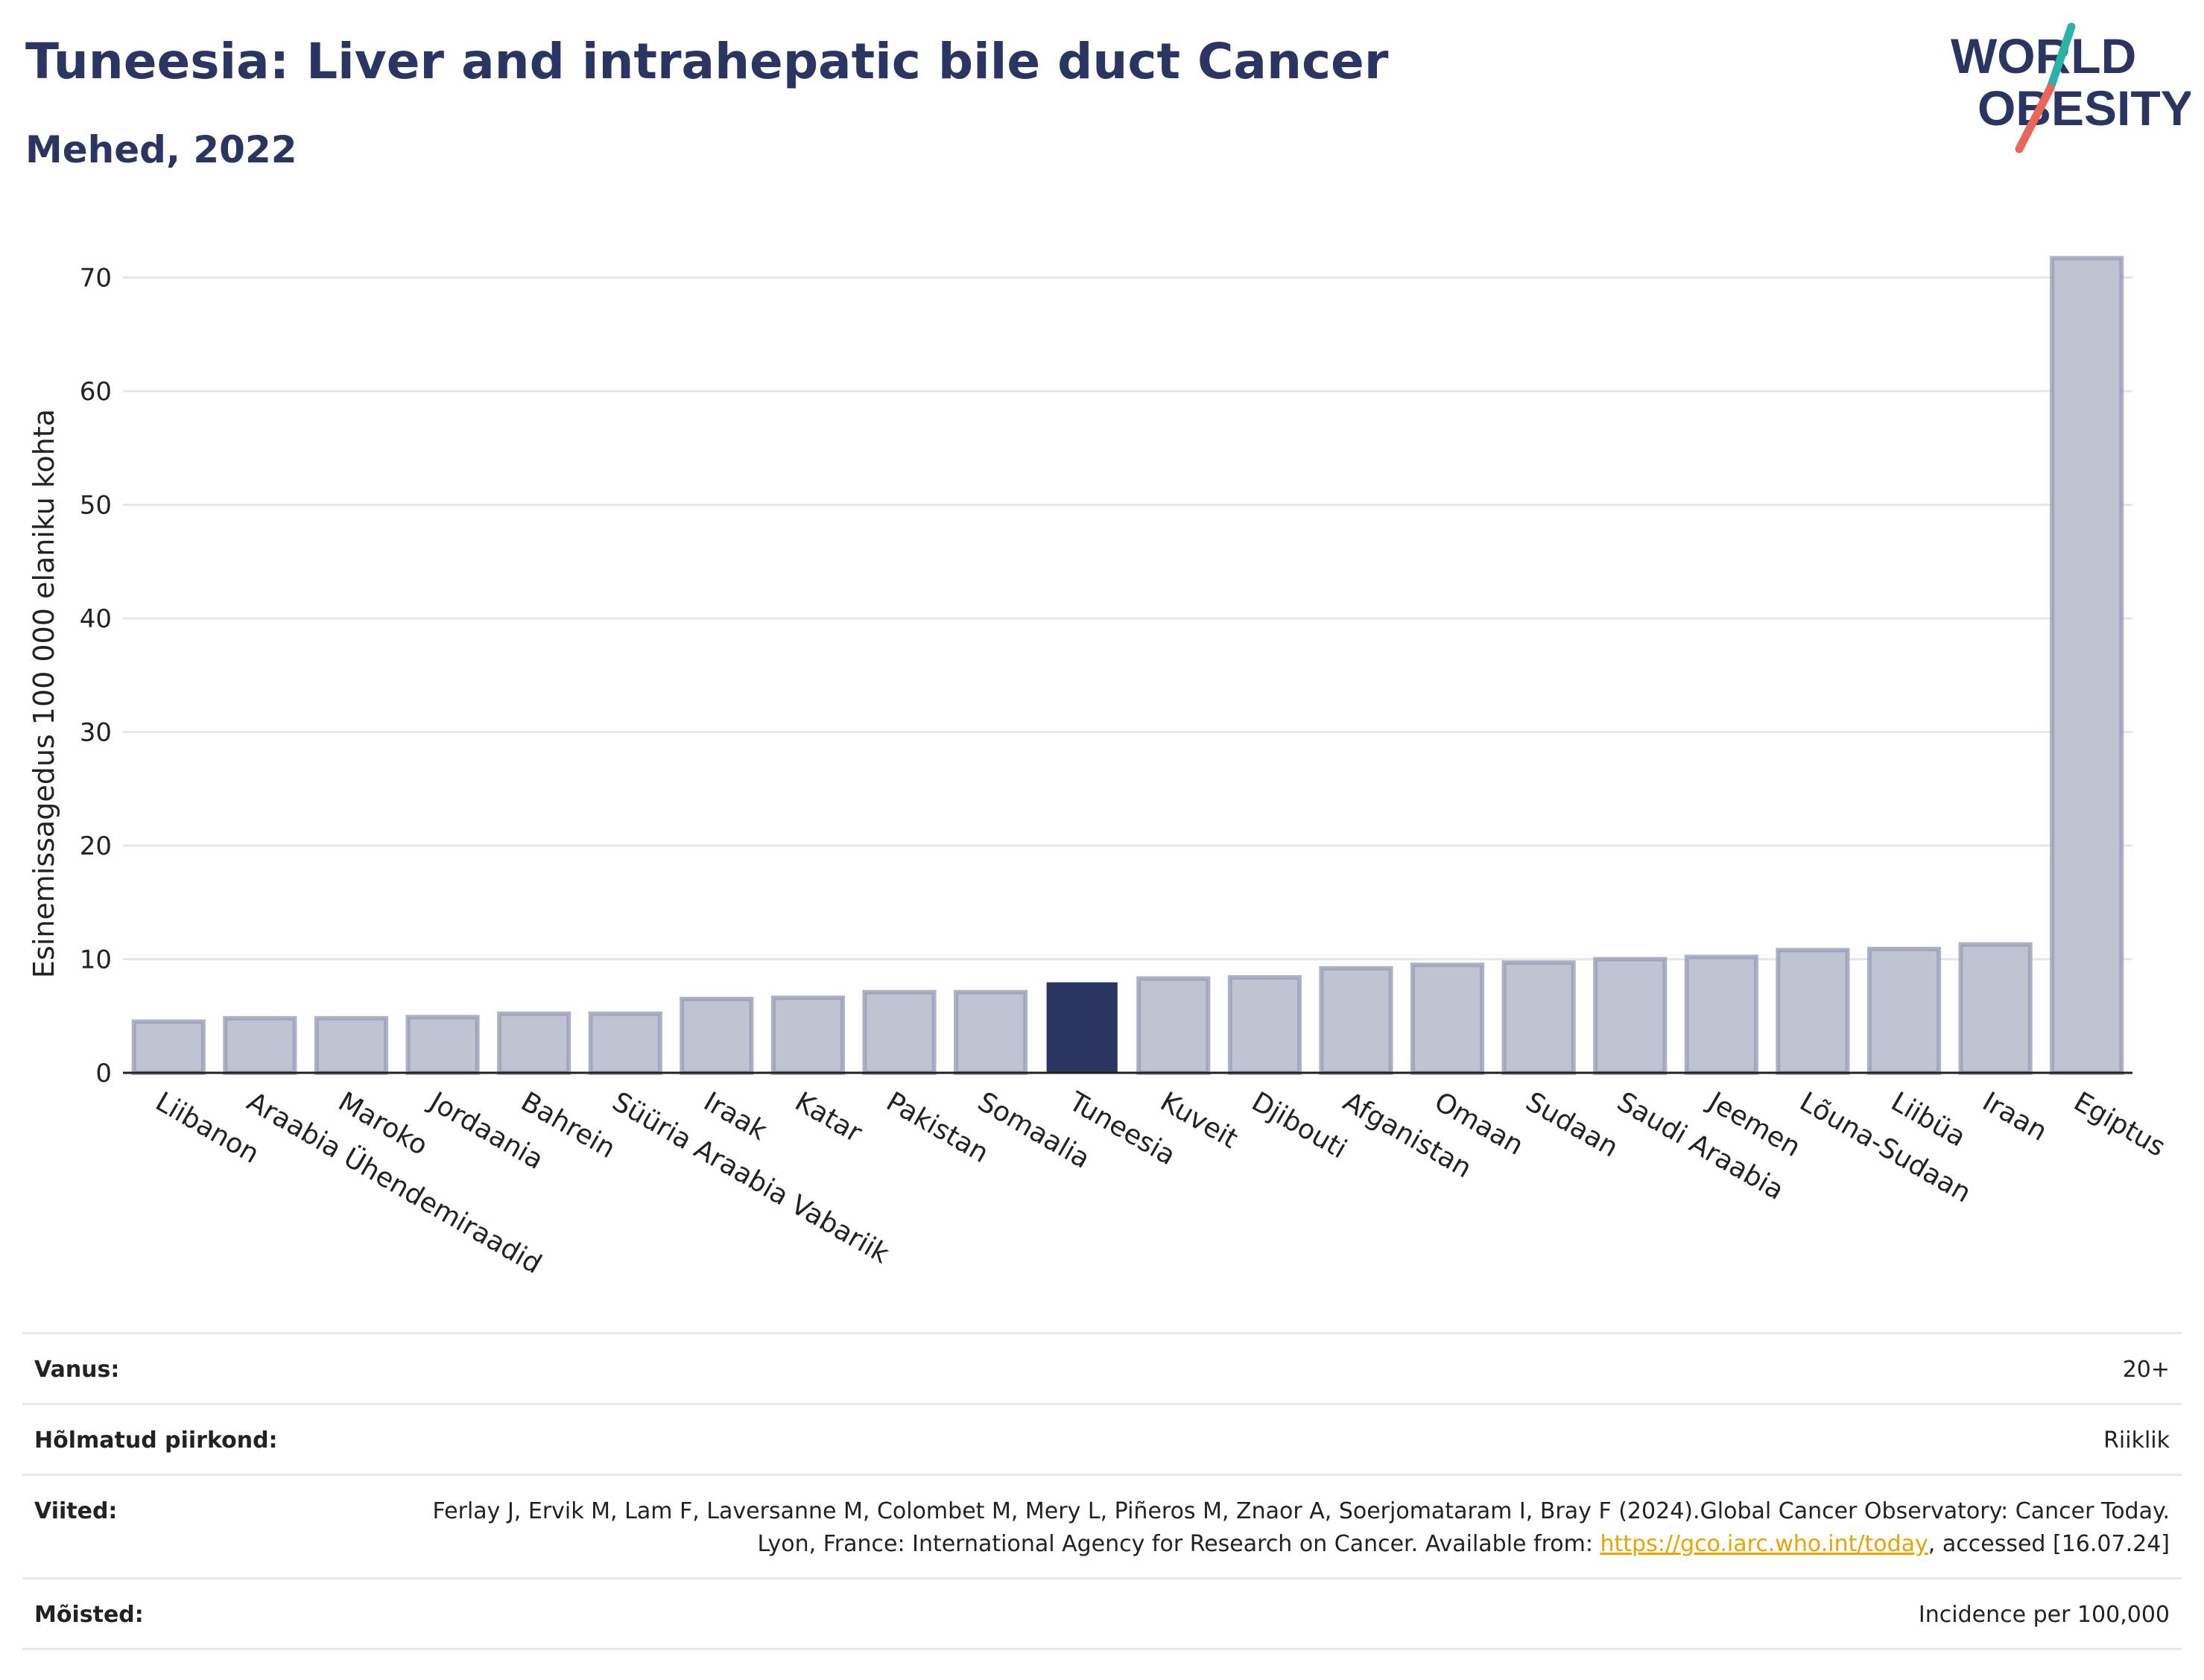  What do you see at coordinates (156, 1440) in the screenshot?
I see `info-label-coverage: Hõlmatud piirkond:` at bounding box center [156, 1440].